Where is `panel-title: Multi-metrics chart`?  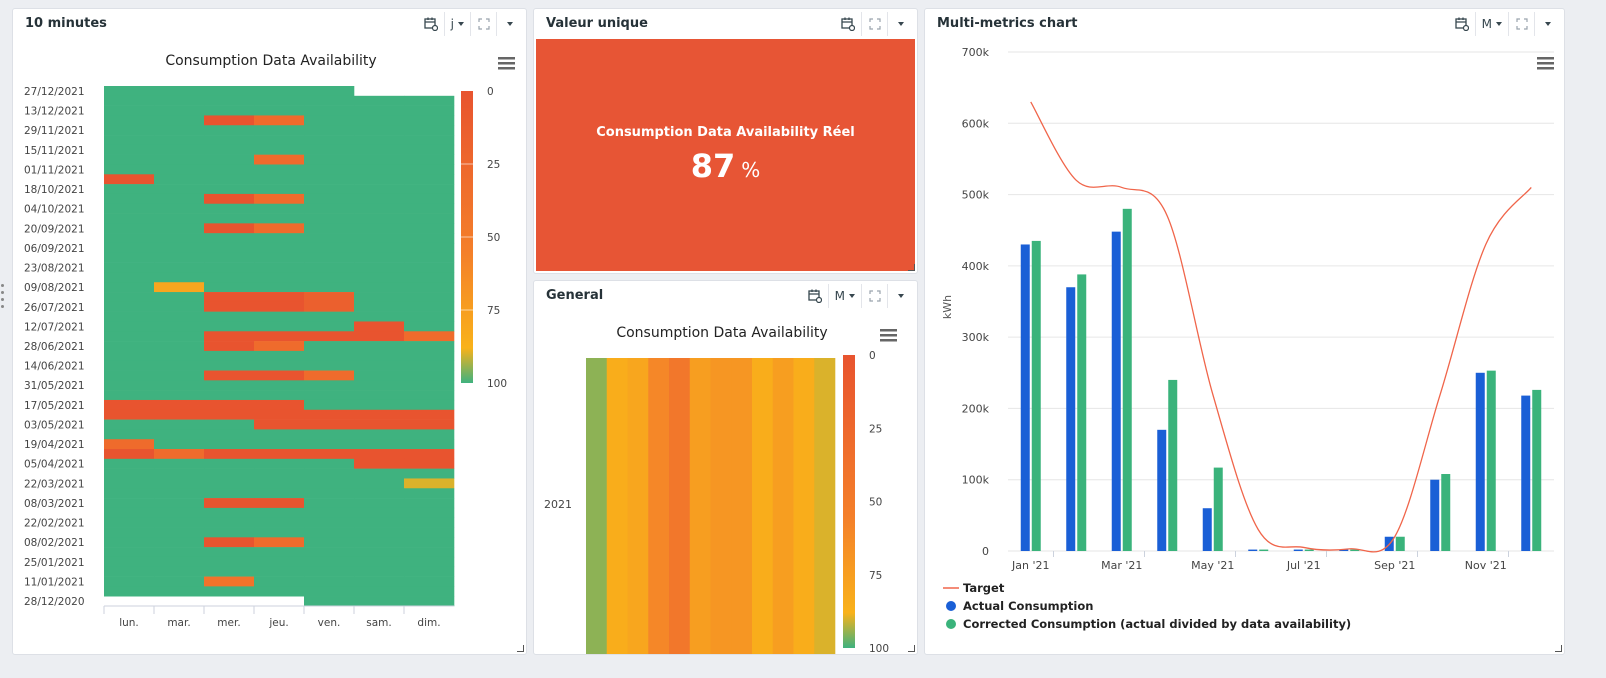 panel-title: Multi-metrics chart is located at coordinates (1007, 23).